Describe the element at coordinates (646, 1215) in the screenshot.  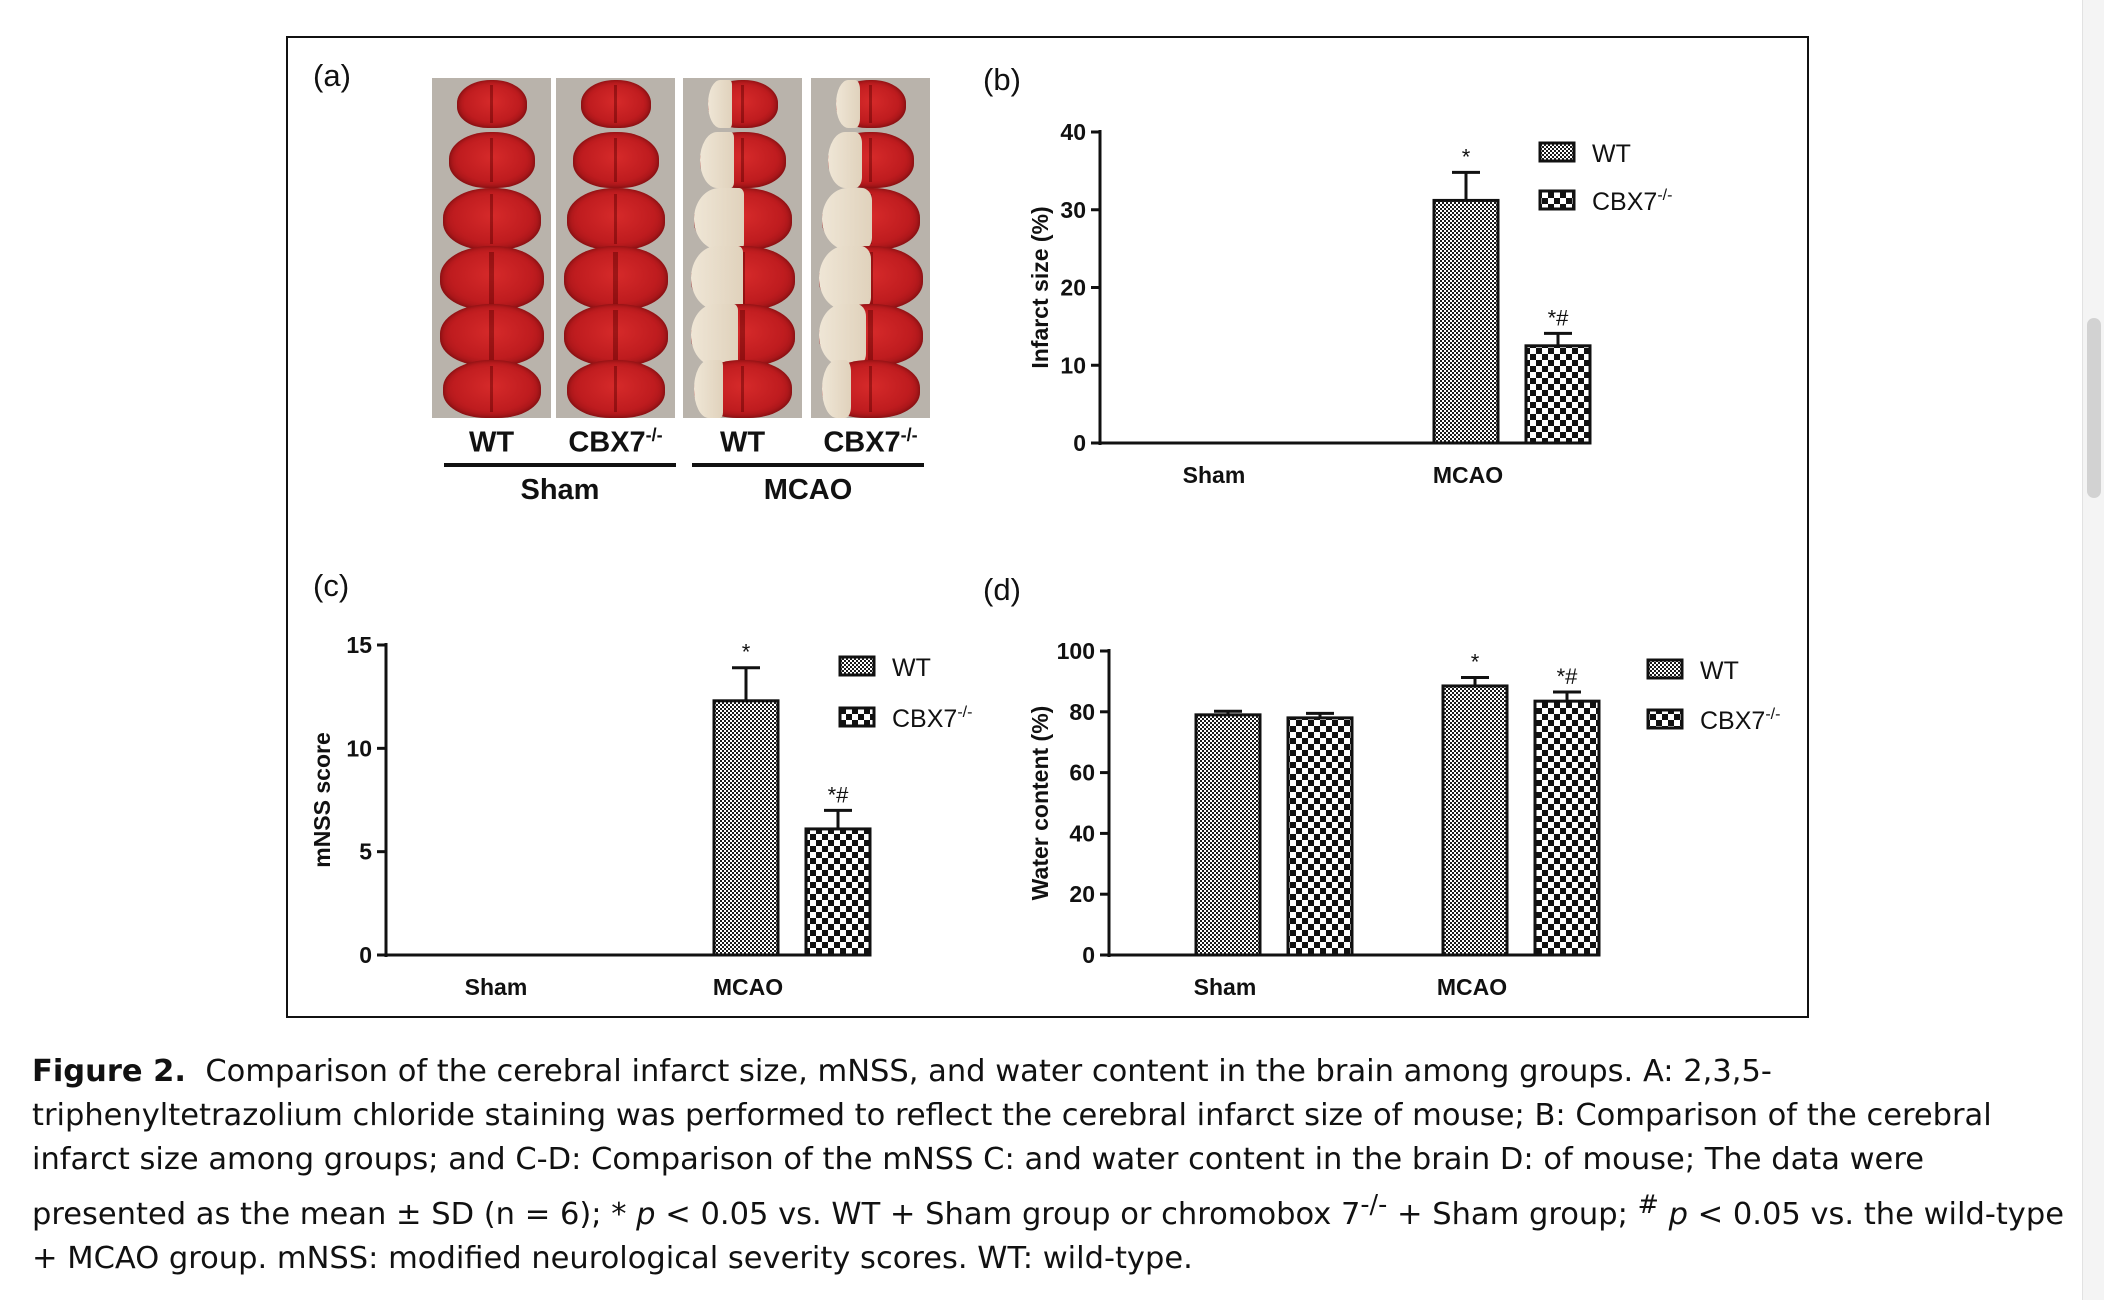
I see `caption-p-1: p` at that location.